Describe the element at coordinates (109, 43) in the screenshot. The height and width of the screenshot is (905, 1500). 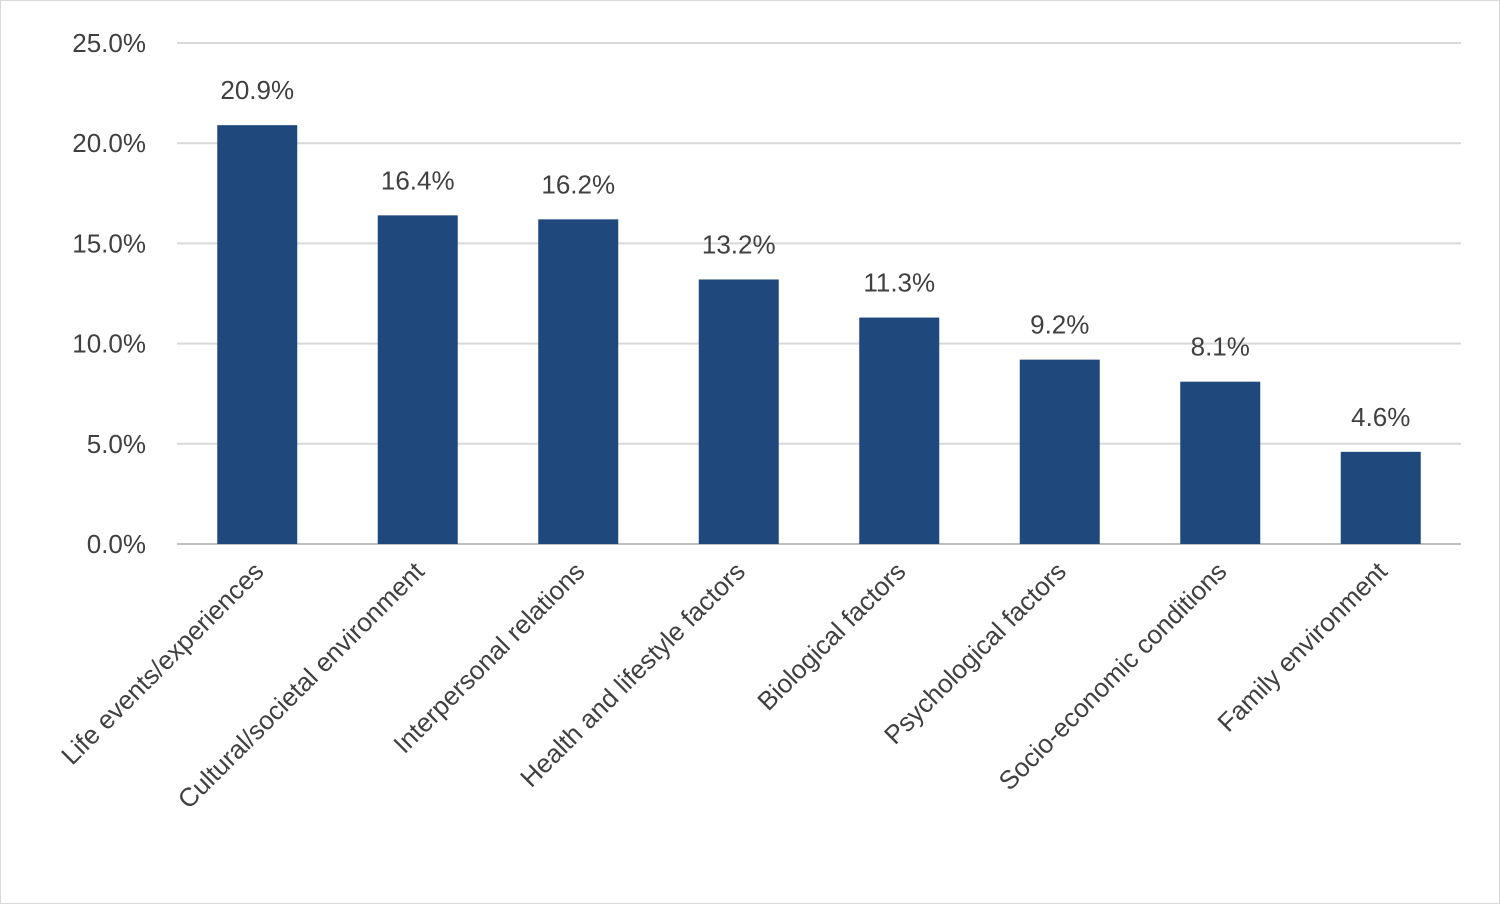
I see `y-tick-label: 25.0%` at that location.